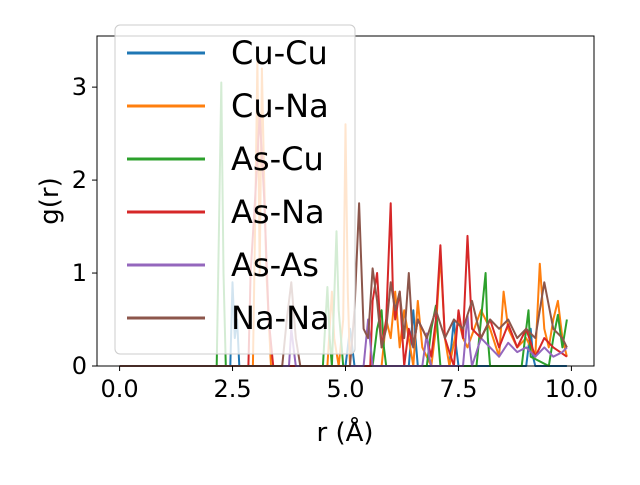 This screenshot has height=485, width=640. Describe the element at coordinates (280, 318) in the screenshot. I see `legend-label: Na-Na` at that location.